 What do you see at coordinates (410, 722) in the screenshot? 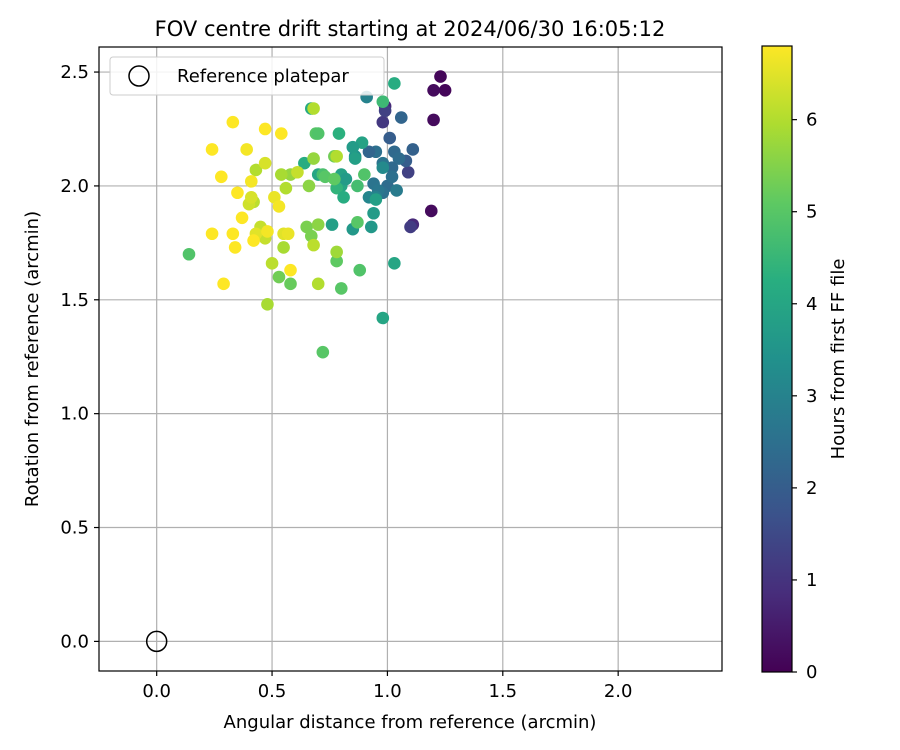
I see `x-axis-label: Angular distance from reference (arcmin)` at bounding box center [410, 722].